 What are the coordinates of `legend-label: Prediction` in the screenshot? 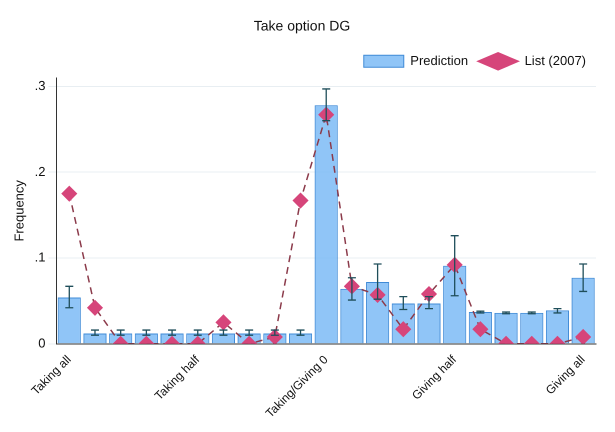 It's located at (439, 60).